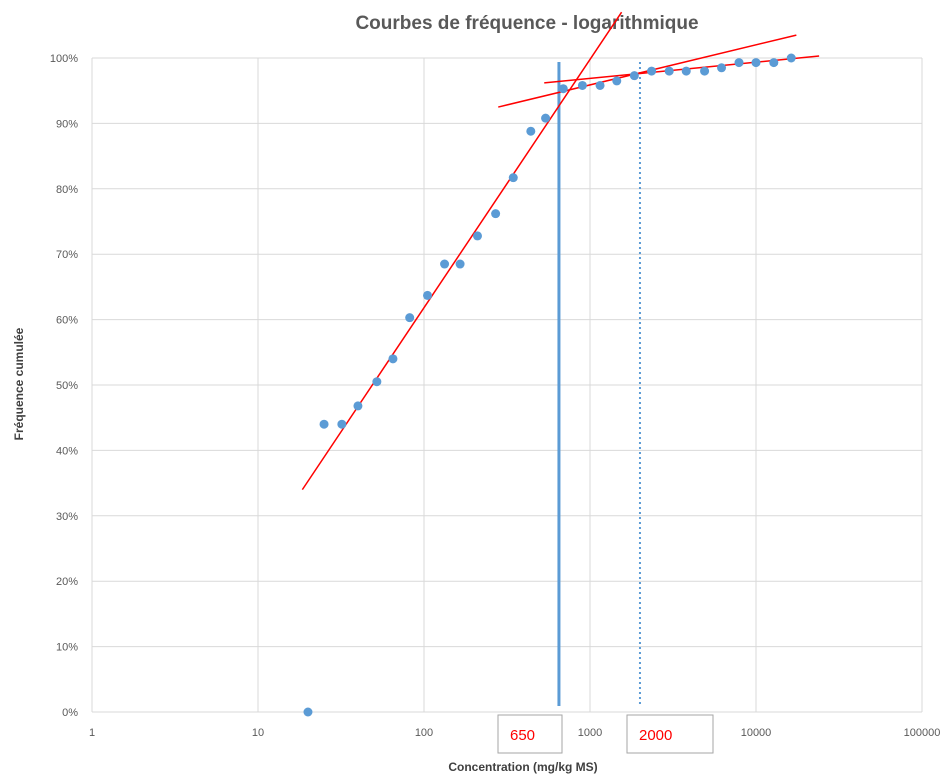  What do you see at coordinates (258, 733) in the screenshot?
I see `x-tick-label: 10` at bounding box center [258, 733].